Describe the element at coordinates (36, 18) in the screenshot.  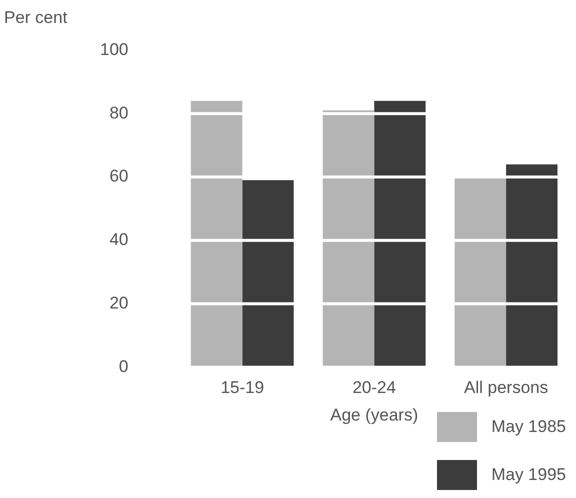
I see `y-axis-title: Per cent` at that location.